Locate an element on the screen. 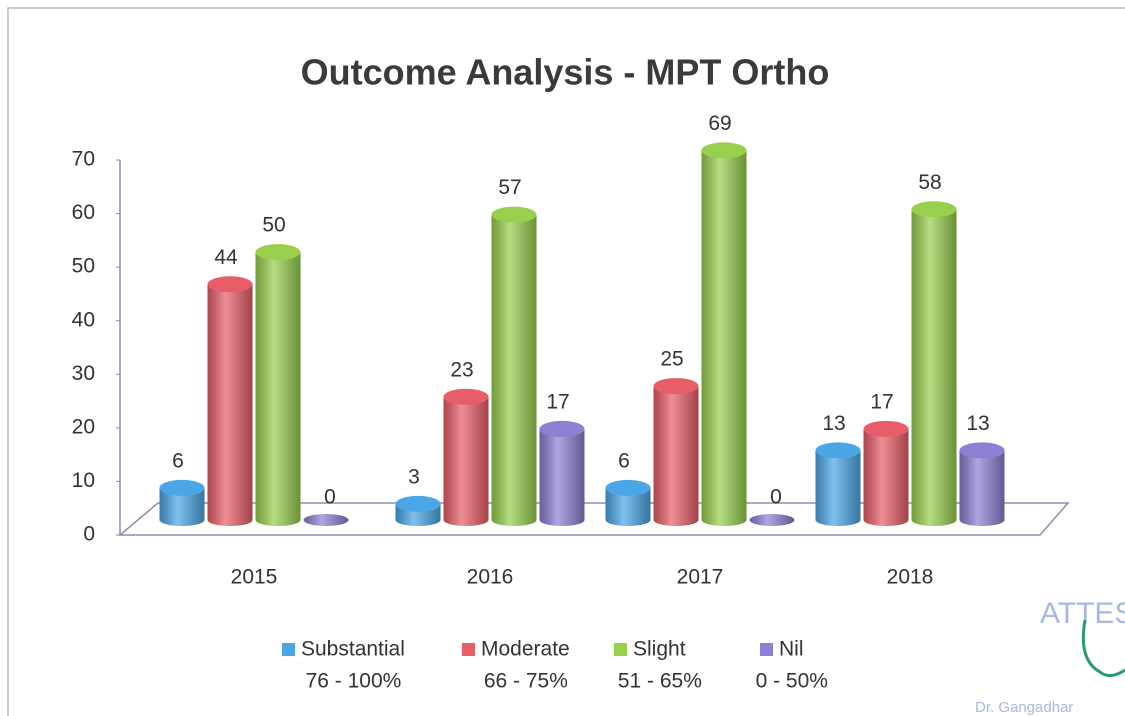  x-tick-label: 2017 is located at coordinates (700, 577).